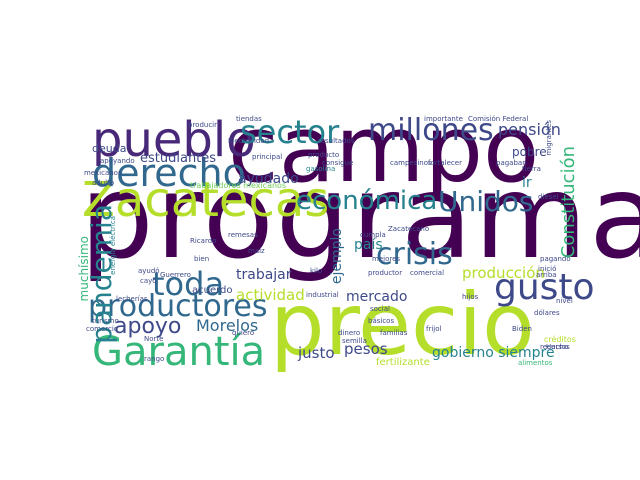 The image size is (640, 480). Describe the element at coordinates (316, 271) in the screenshot. I see `word-kilo: kilo` at that location.